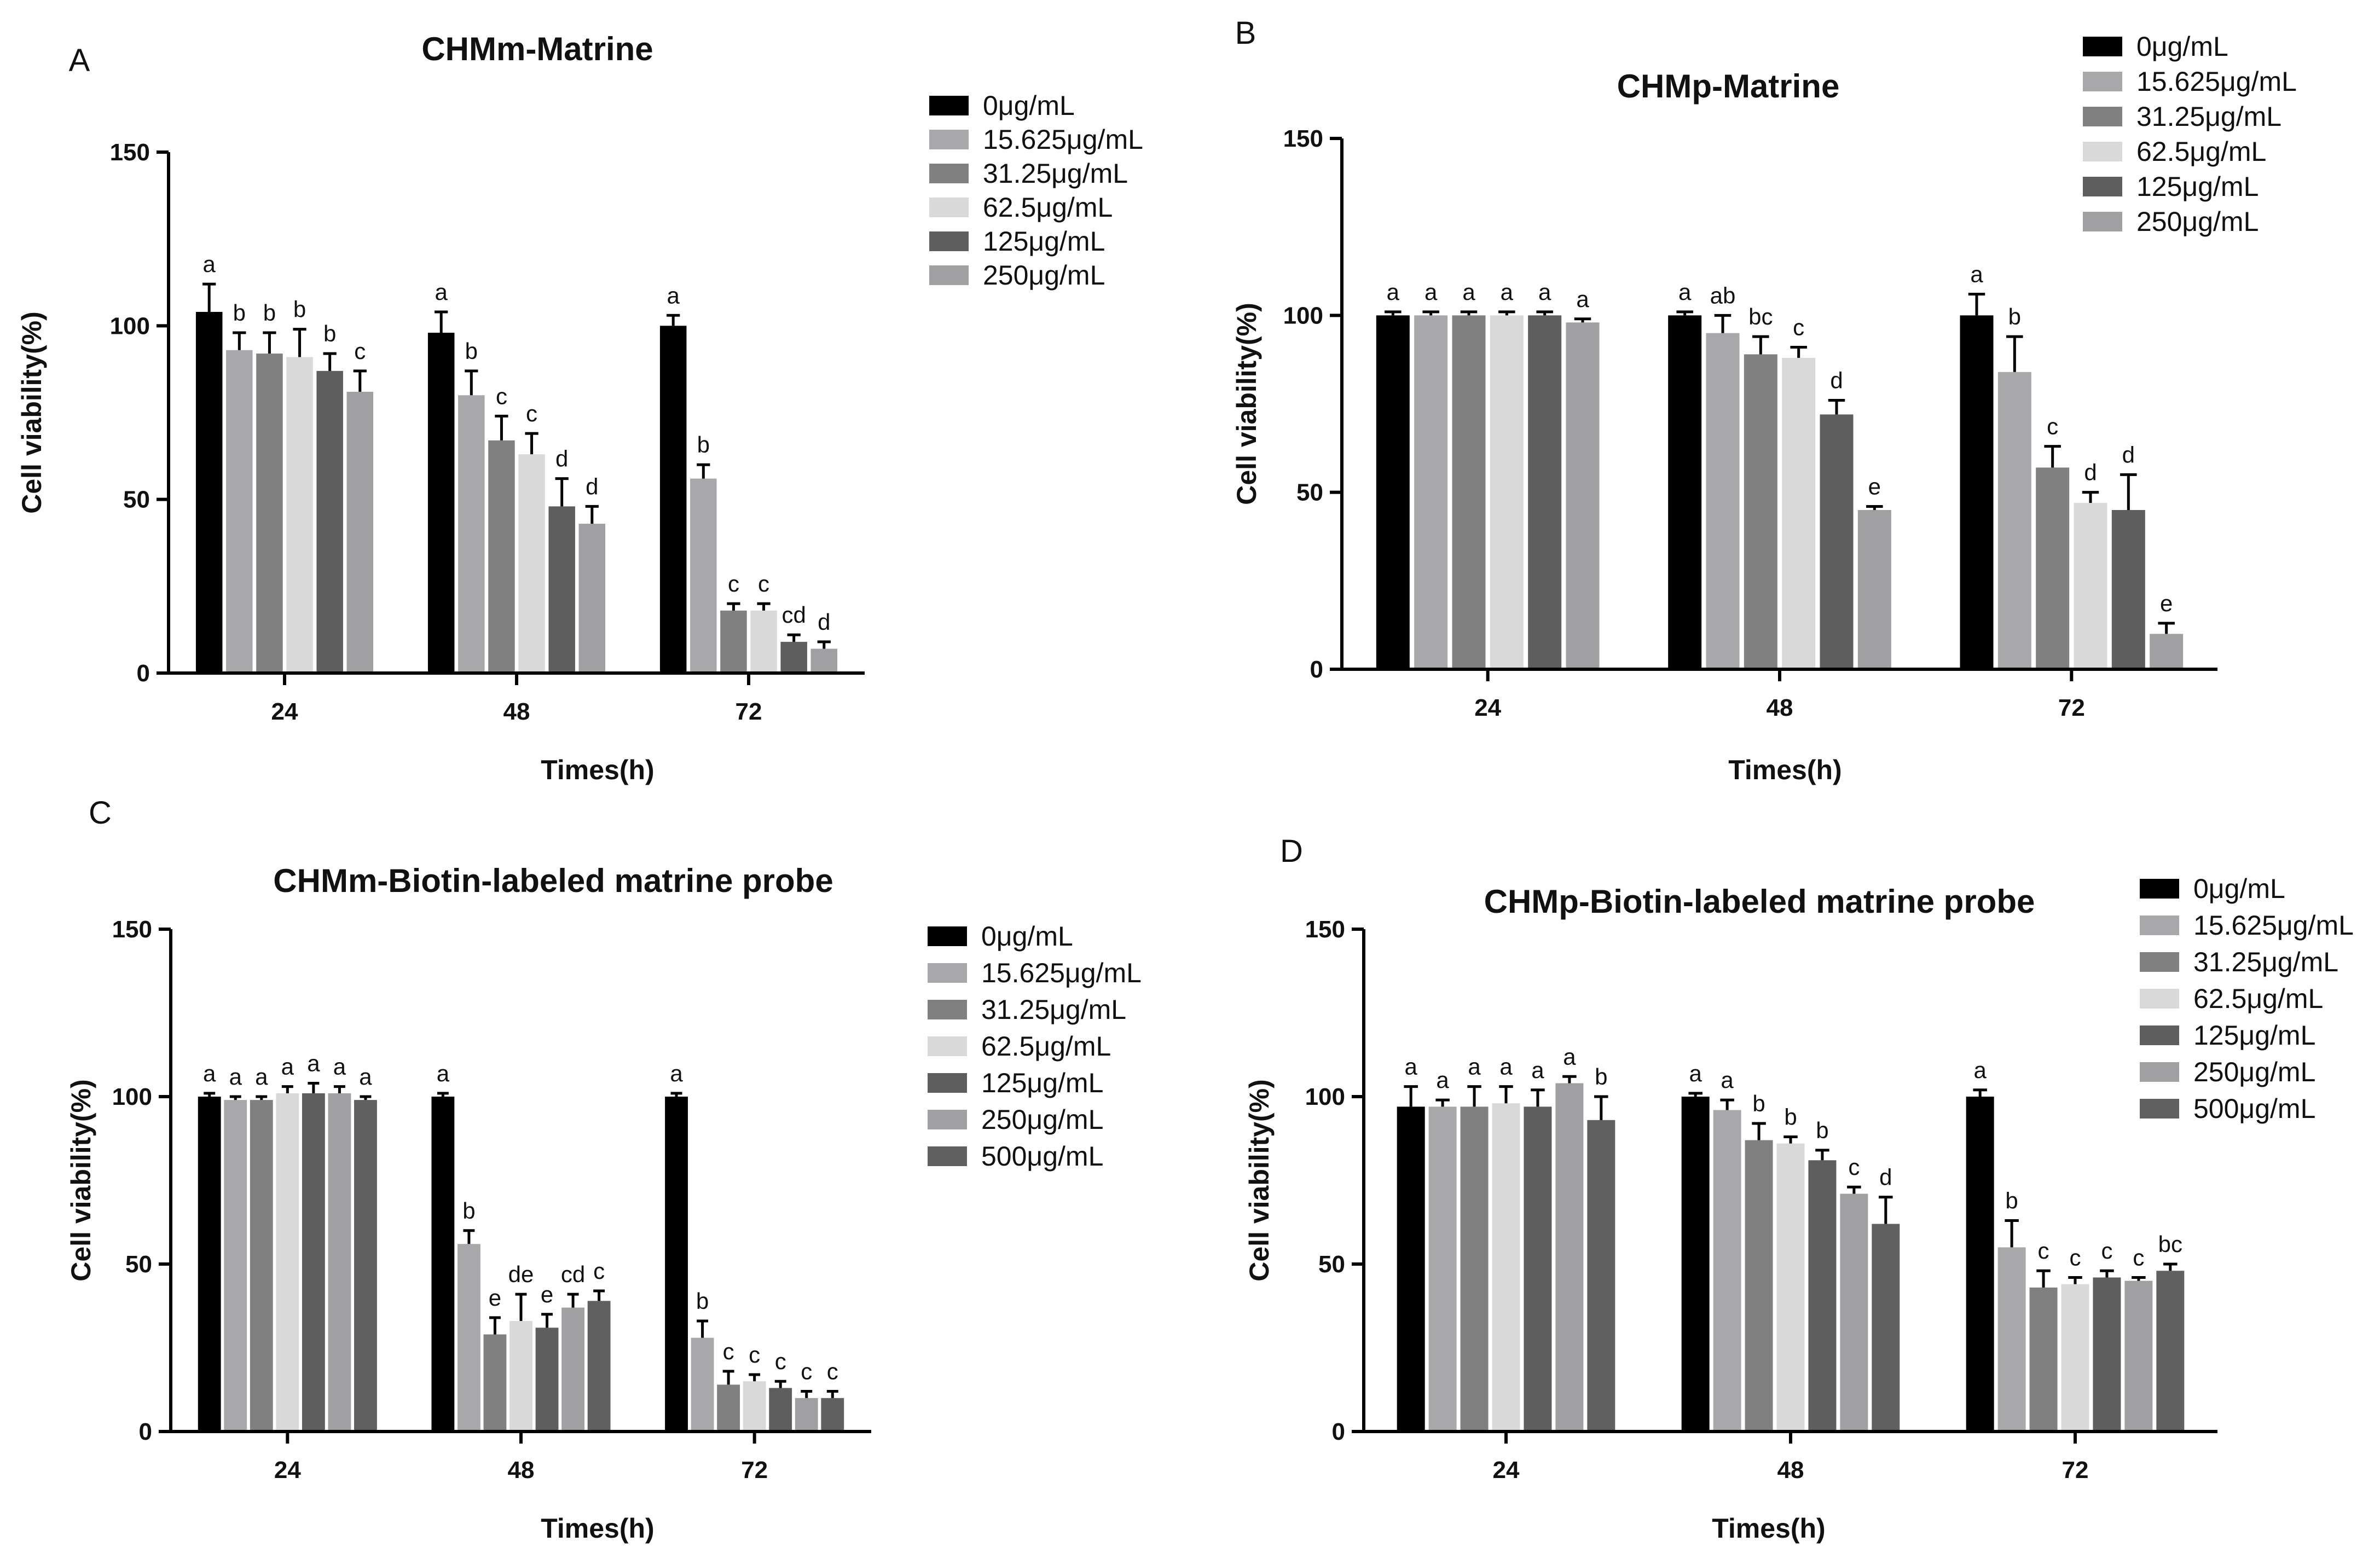 The height and width of the screenshot is (1553, 2380). Describe the element at coordinates (138, 1264) in the screenshot. I see `panel-c-y-tick-label: 50` at that location.